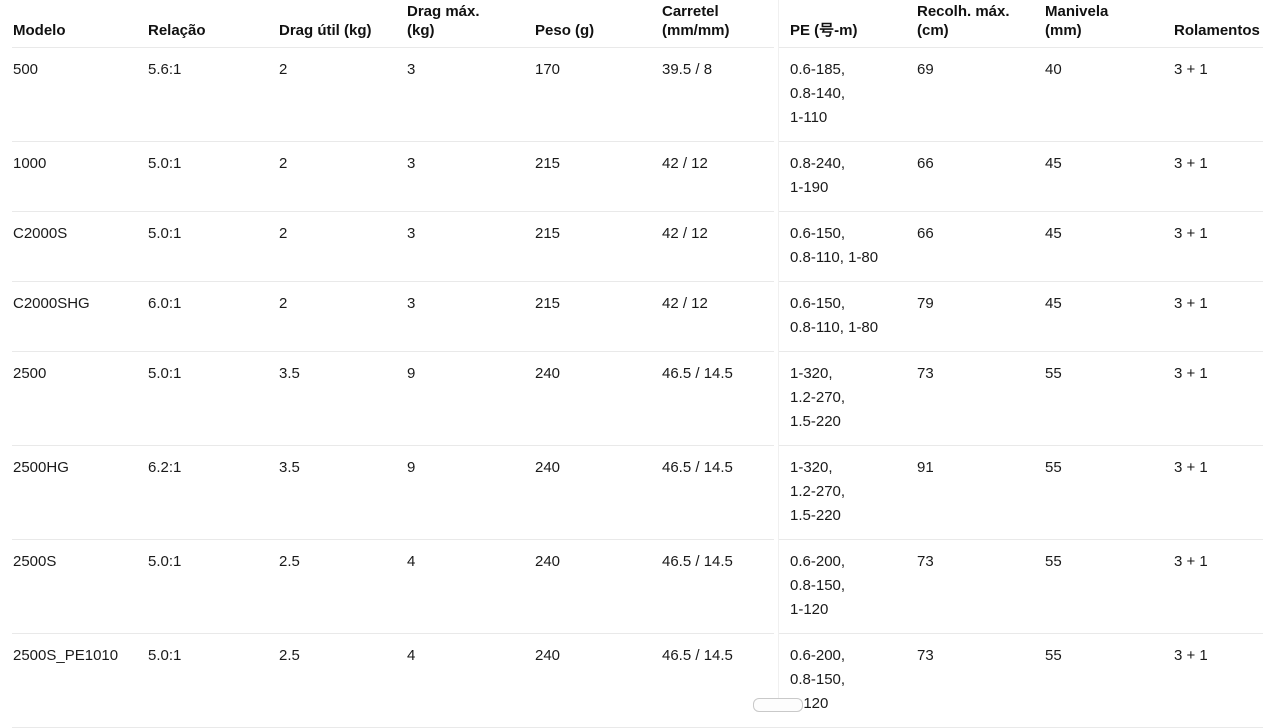  I want to click on column-header-drag_max: Drag máx. (kg), so click(443, 20).